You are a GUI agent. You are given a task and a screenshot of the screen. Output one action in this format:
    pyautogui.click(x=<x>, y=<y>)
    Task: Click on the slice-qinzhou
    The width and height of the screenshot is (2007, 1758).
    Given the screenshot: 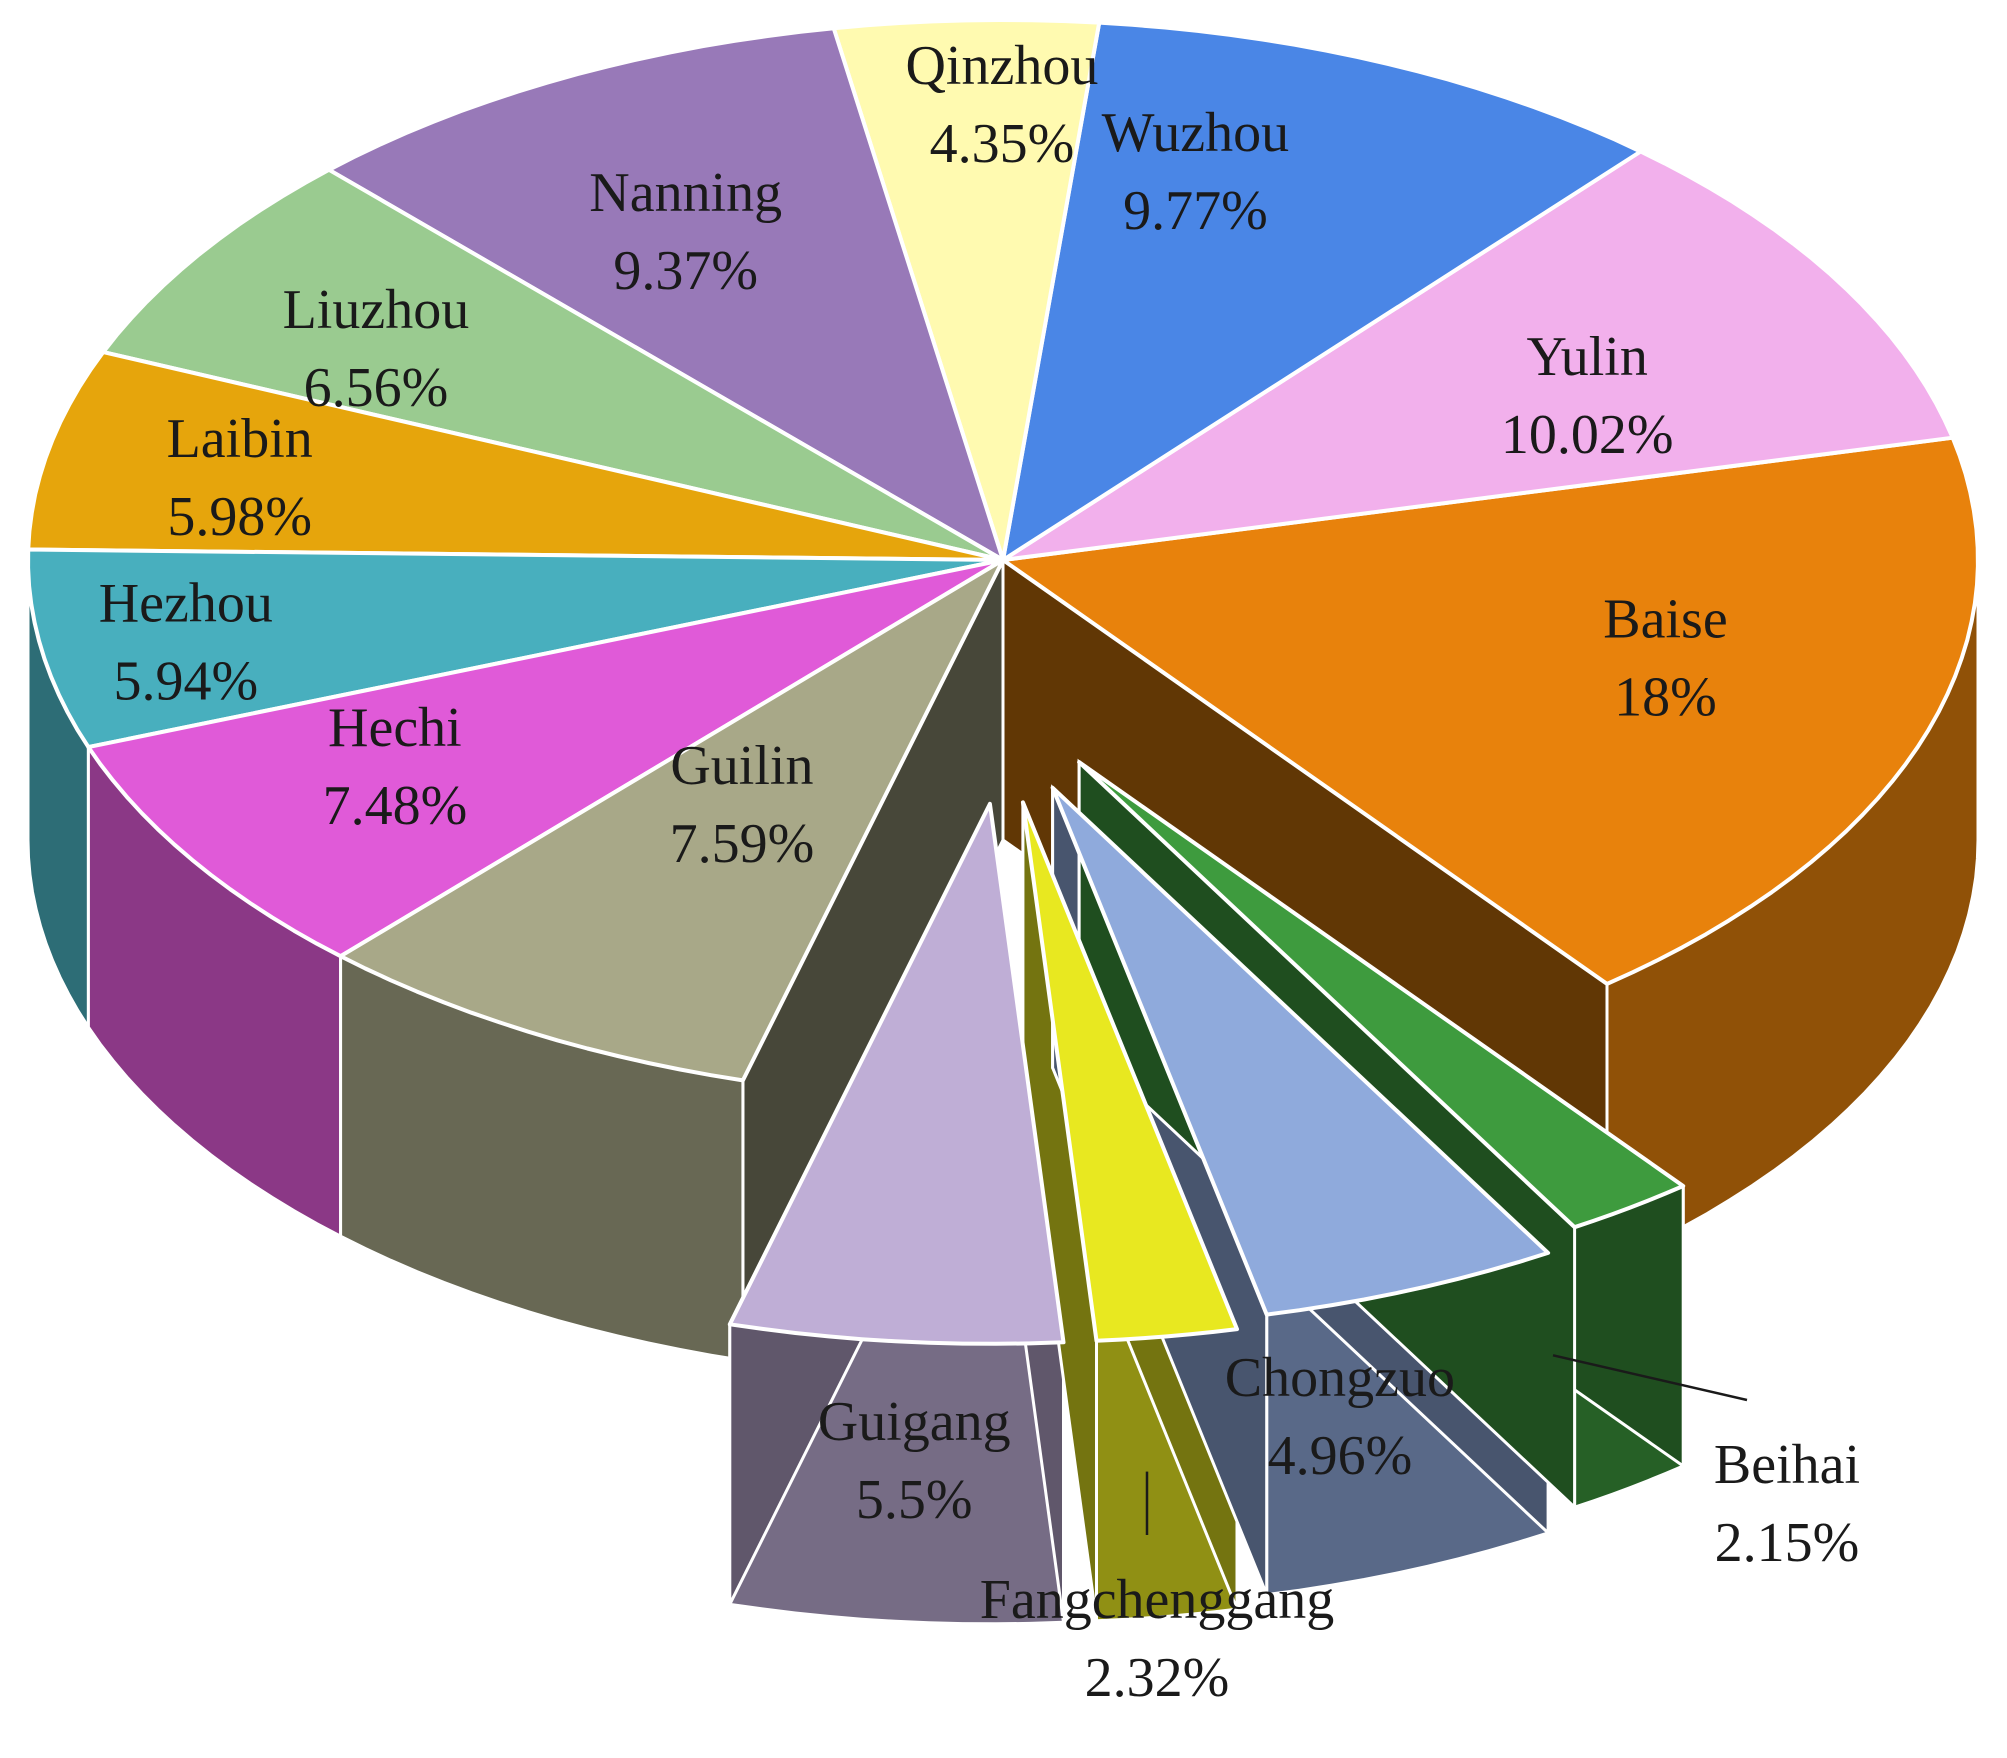 What is the action you would take?
    pyautogui.click(x=966, y=290)
    